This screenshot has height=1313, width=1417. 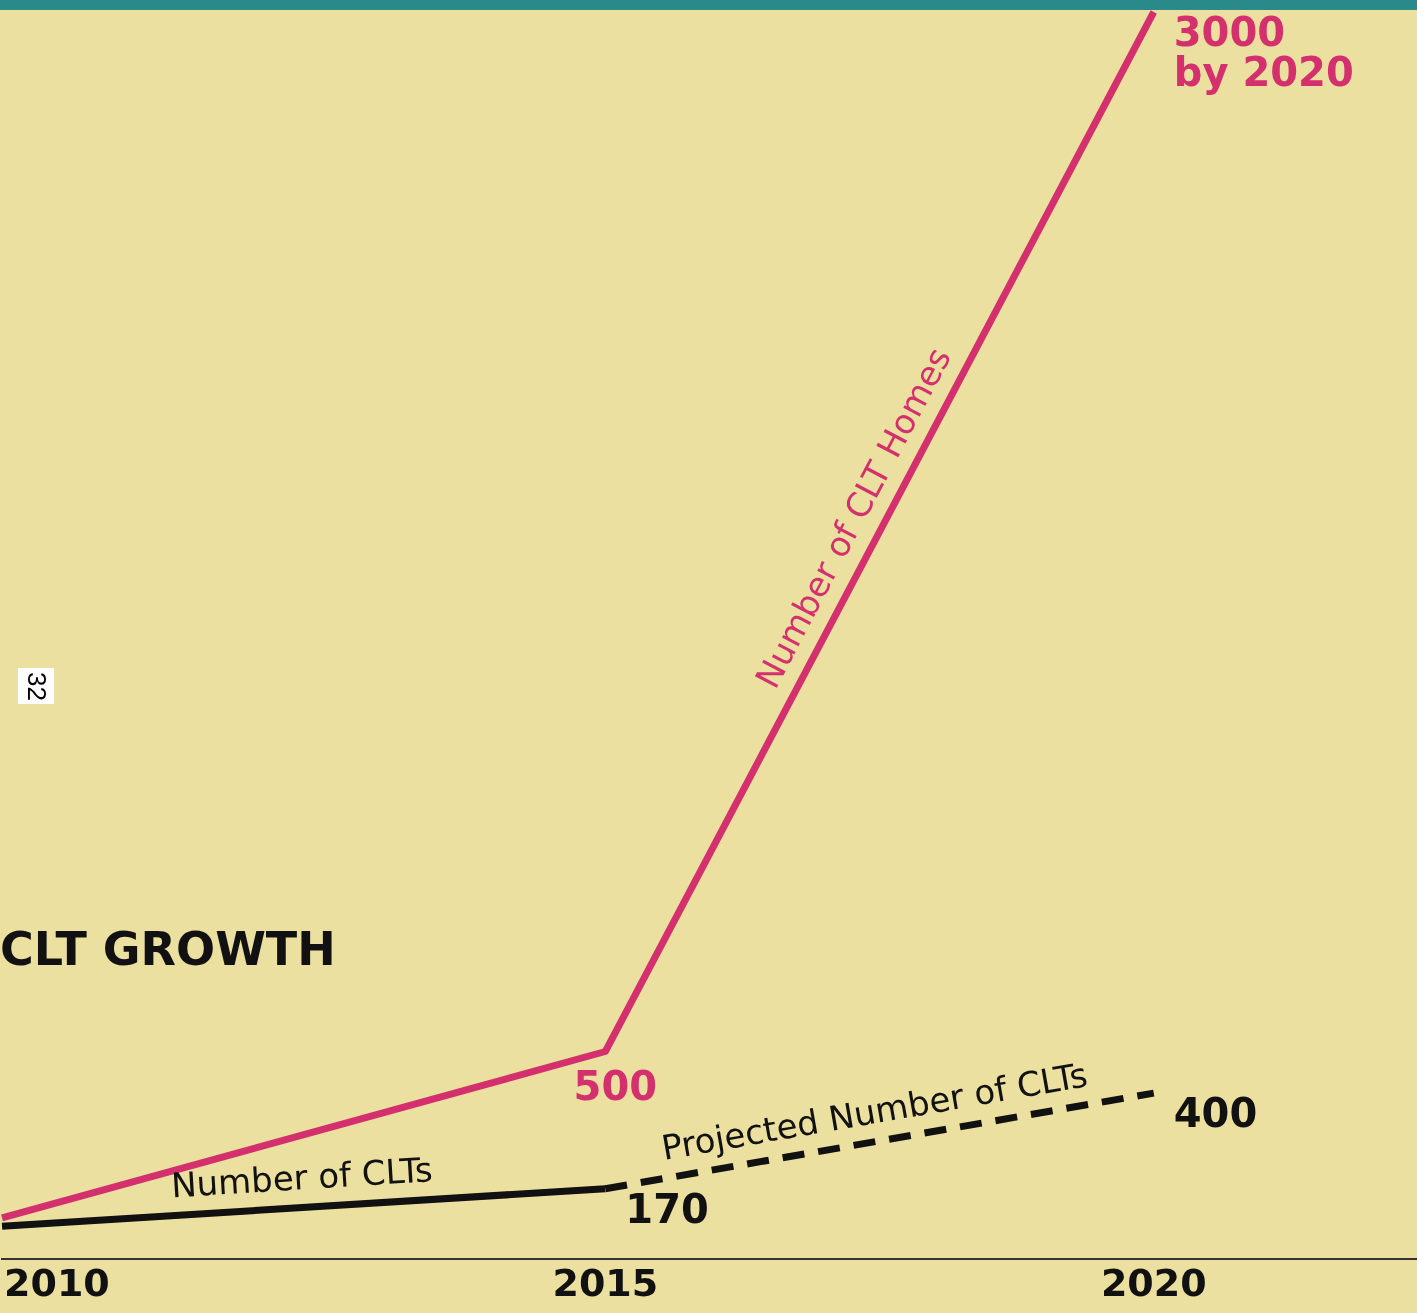 I want to click on data-label: 170, so click(x=667, y=1209).